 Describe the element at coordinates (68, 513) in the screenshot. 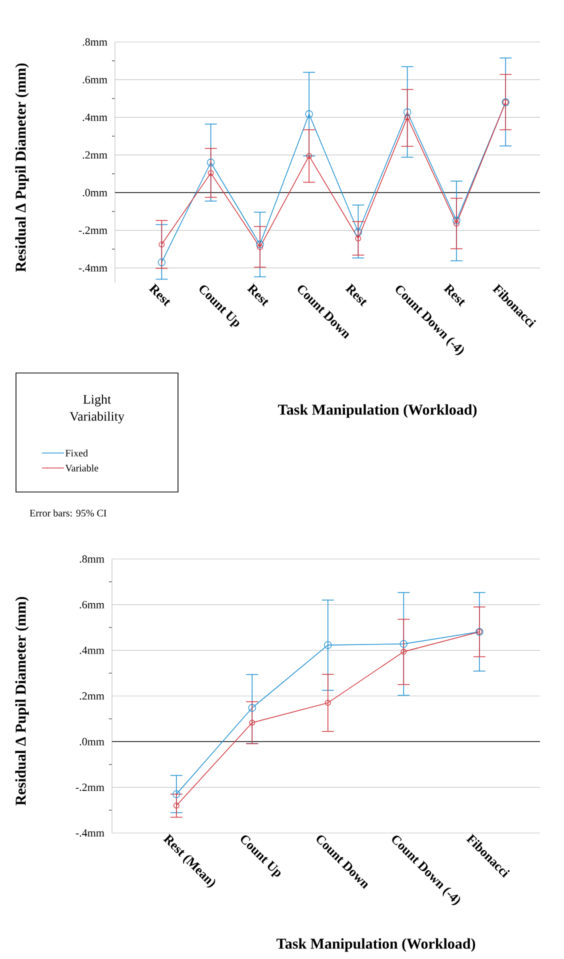

I see `text: Error bars: 95% CI` at that location.